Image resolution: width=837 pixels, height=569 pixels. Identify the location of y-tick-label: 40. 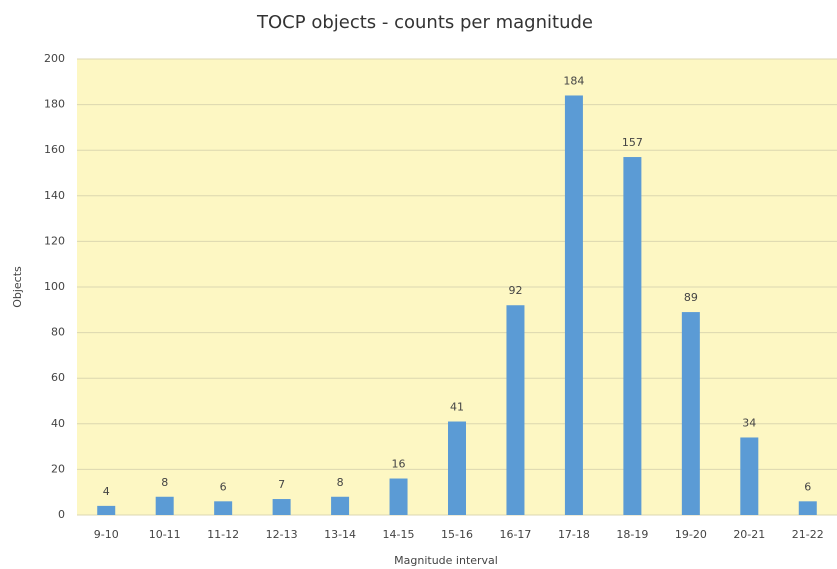
(58, 423).